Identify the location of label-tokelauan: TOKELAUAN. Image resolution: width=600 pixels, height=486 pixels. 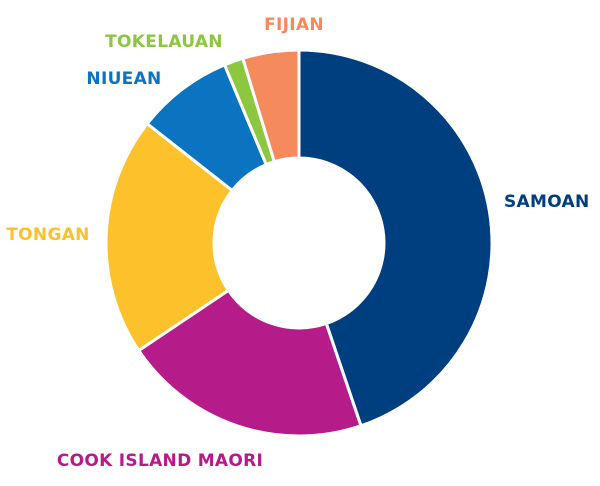
(164, 42).